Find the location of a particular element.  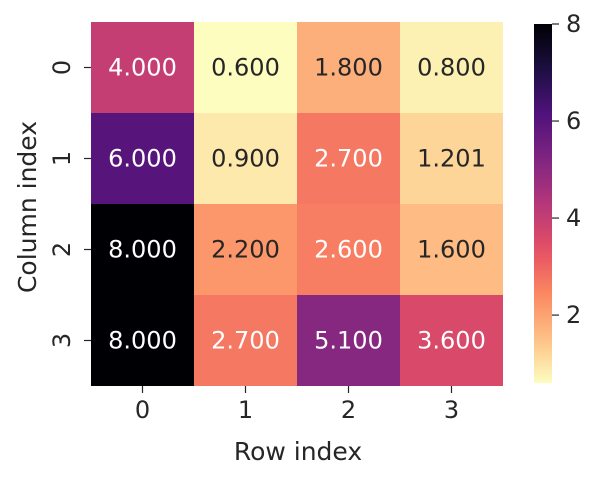

heatmap-cell-label: 1.600 is located at coordinates (451, 250).